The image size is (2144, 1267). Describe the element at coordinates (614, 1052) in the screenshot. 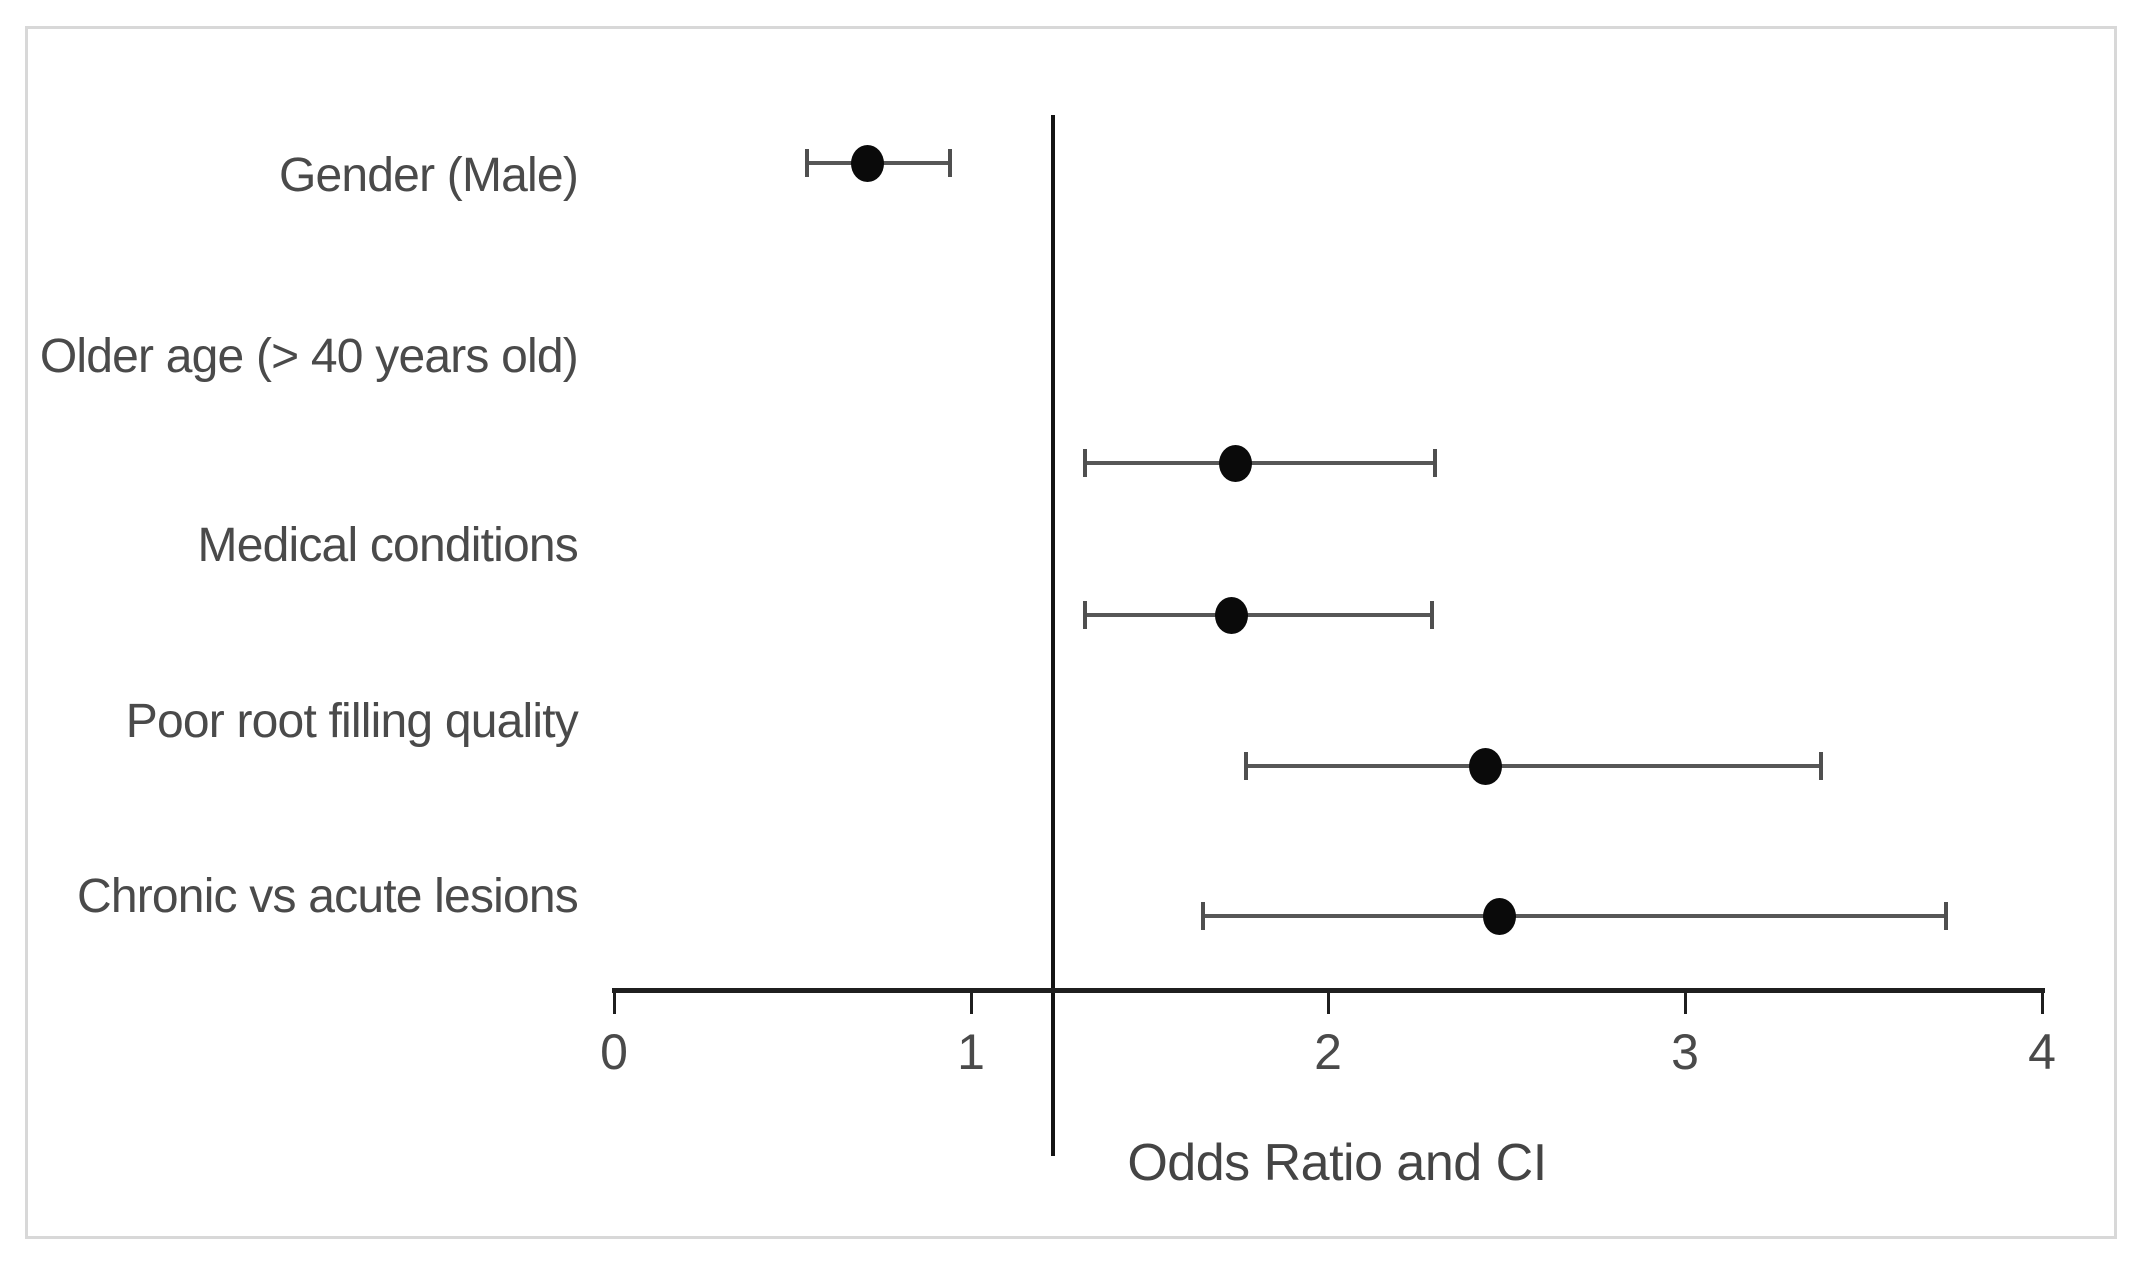

I see `x-axis-tick-label: 0` at that location.